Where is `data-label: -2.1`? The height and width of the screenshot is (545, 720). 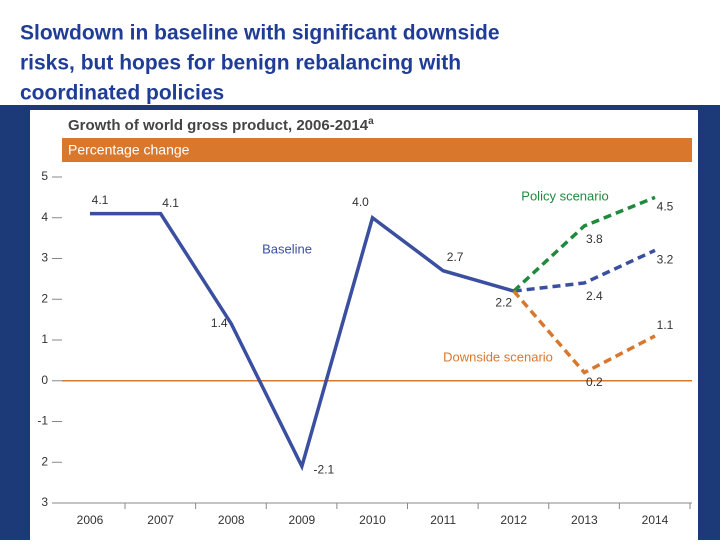 data-label: -2.1 is located at coordinates (324, 469).